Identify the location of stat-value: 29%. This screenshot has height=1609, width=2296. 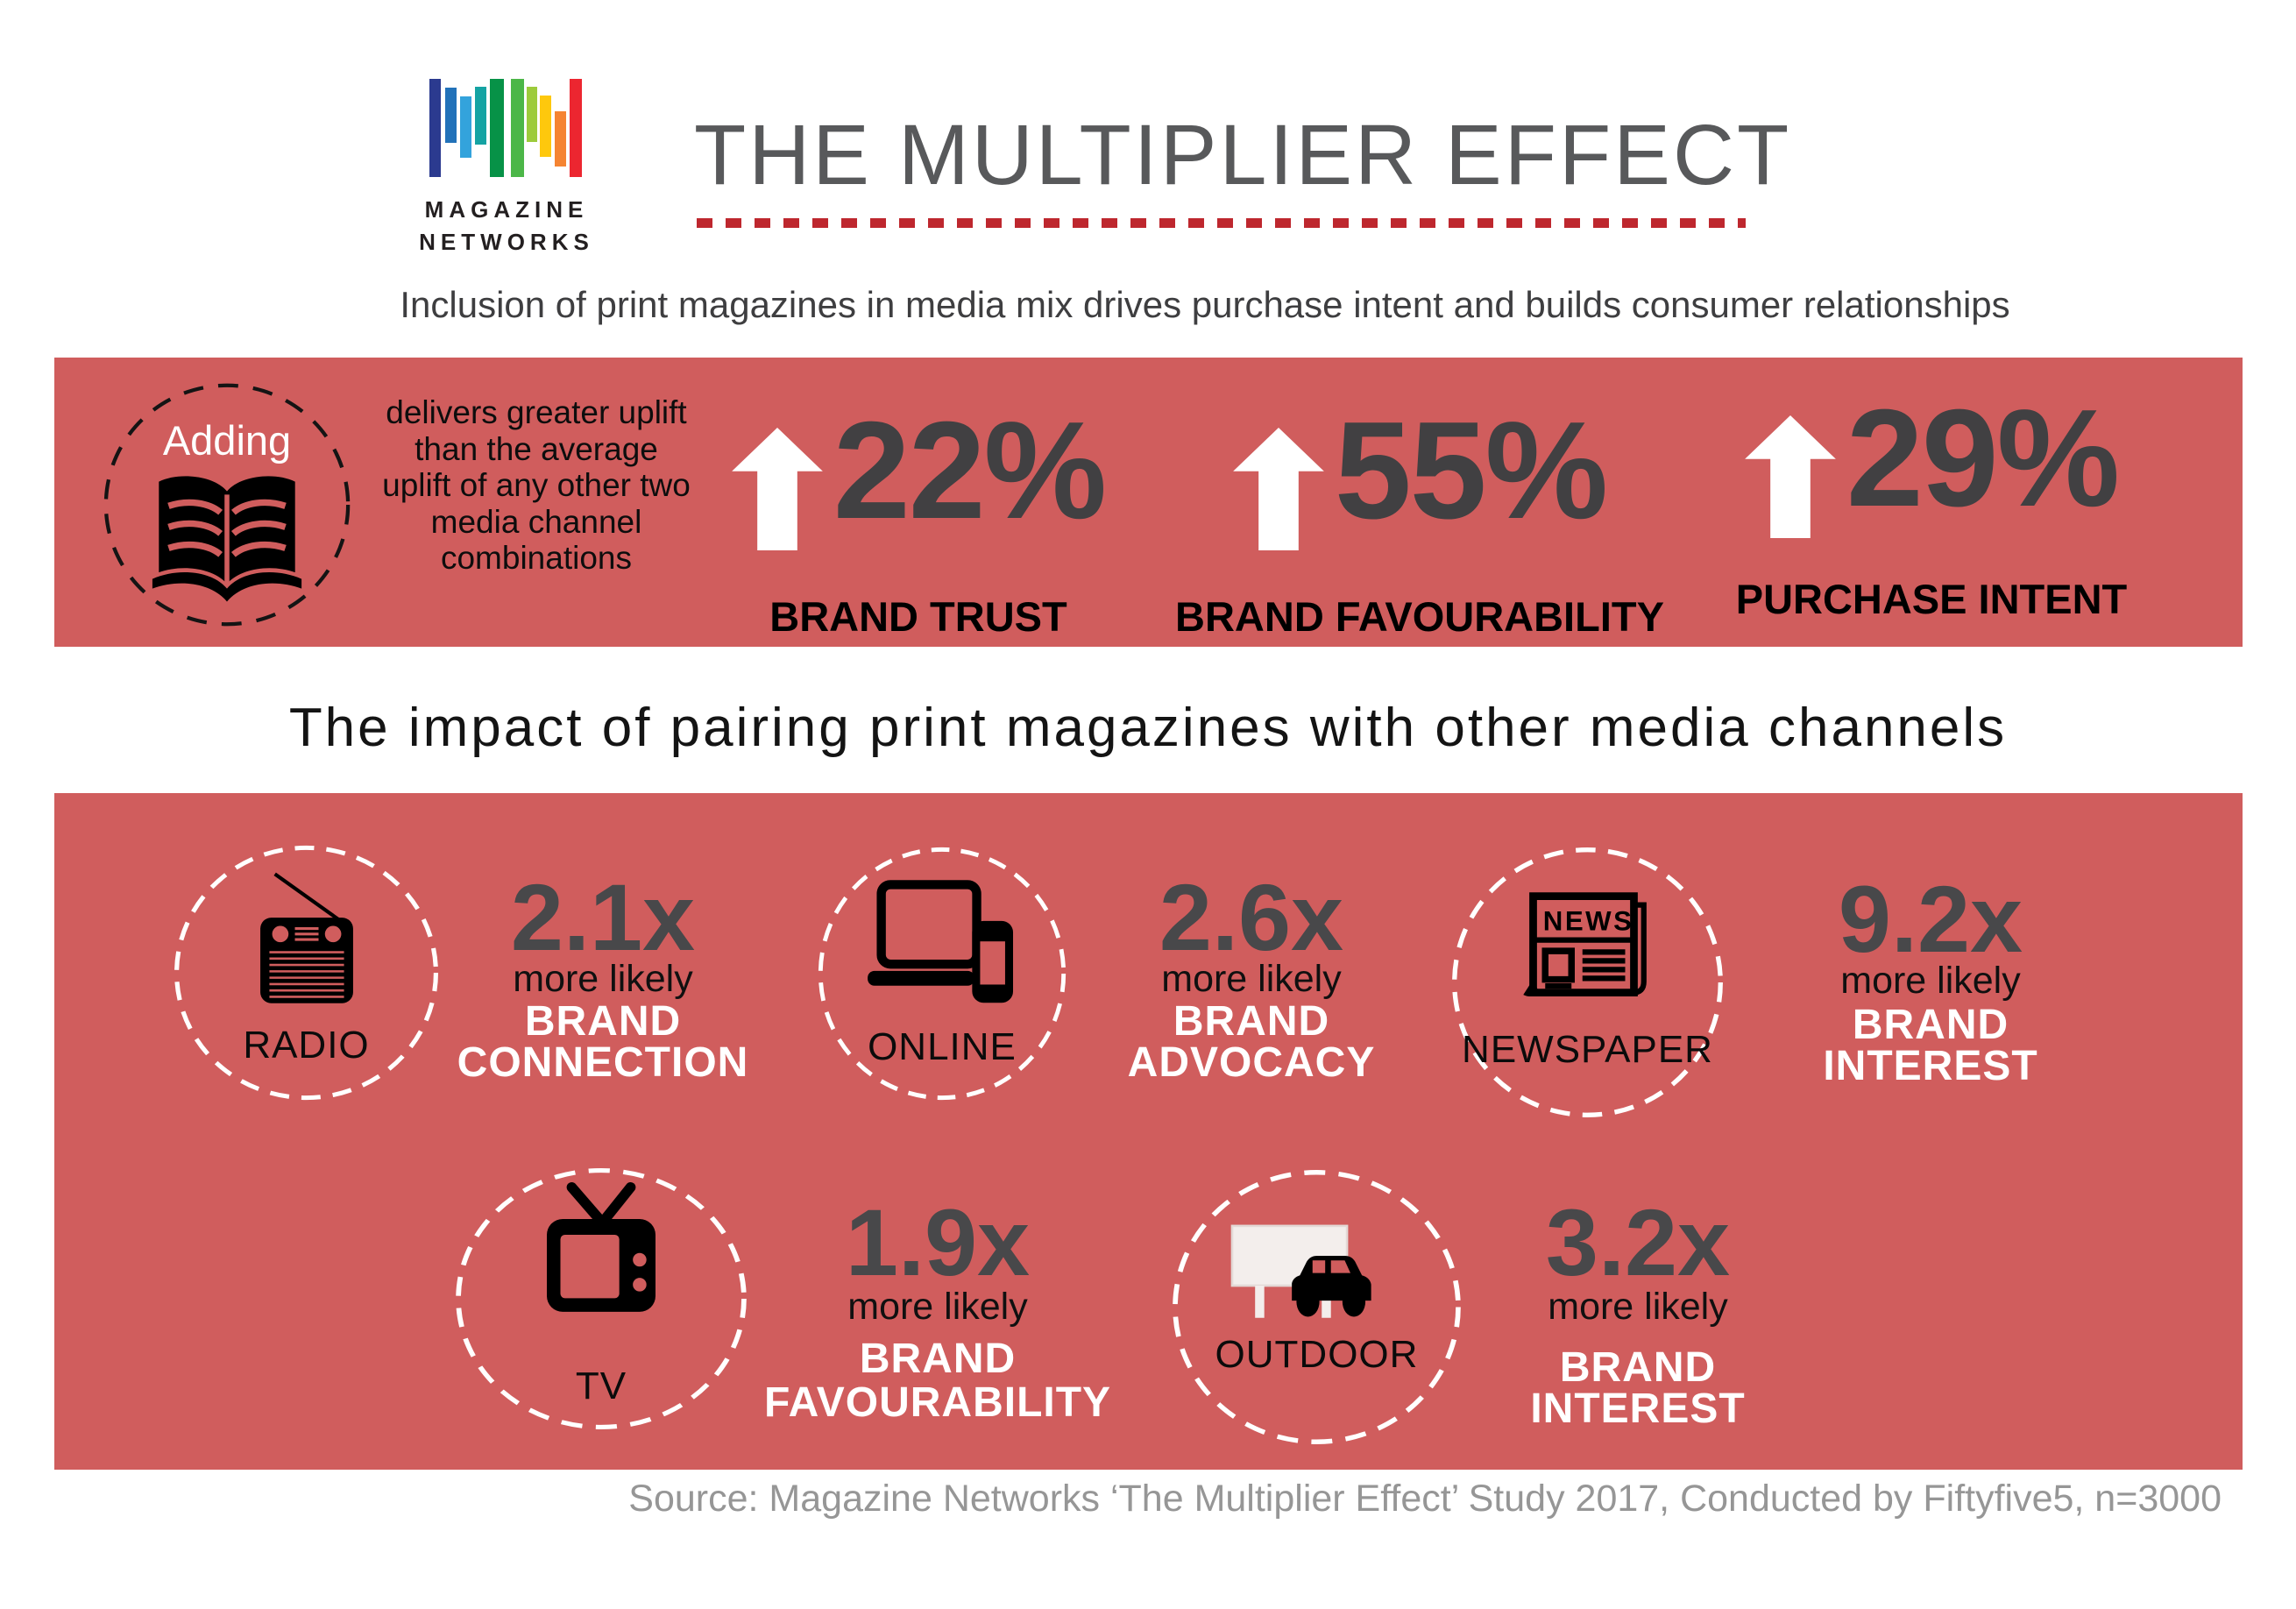
(1983, 458).